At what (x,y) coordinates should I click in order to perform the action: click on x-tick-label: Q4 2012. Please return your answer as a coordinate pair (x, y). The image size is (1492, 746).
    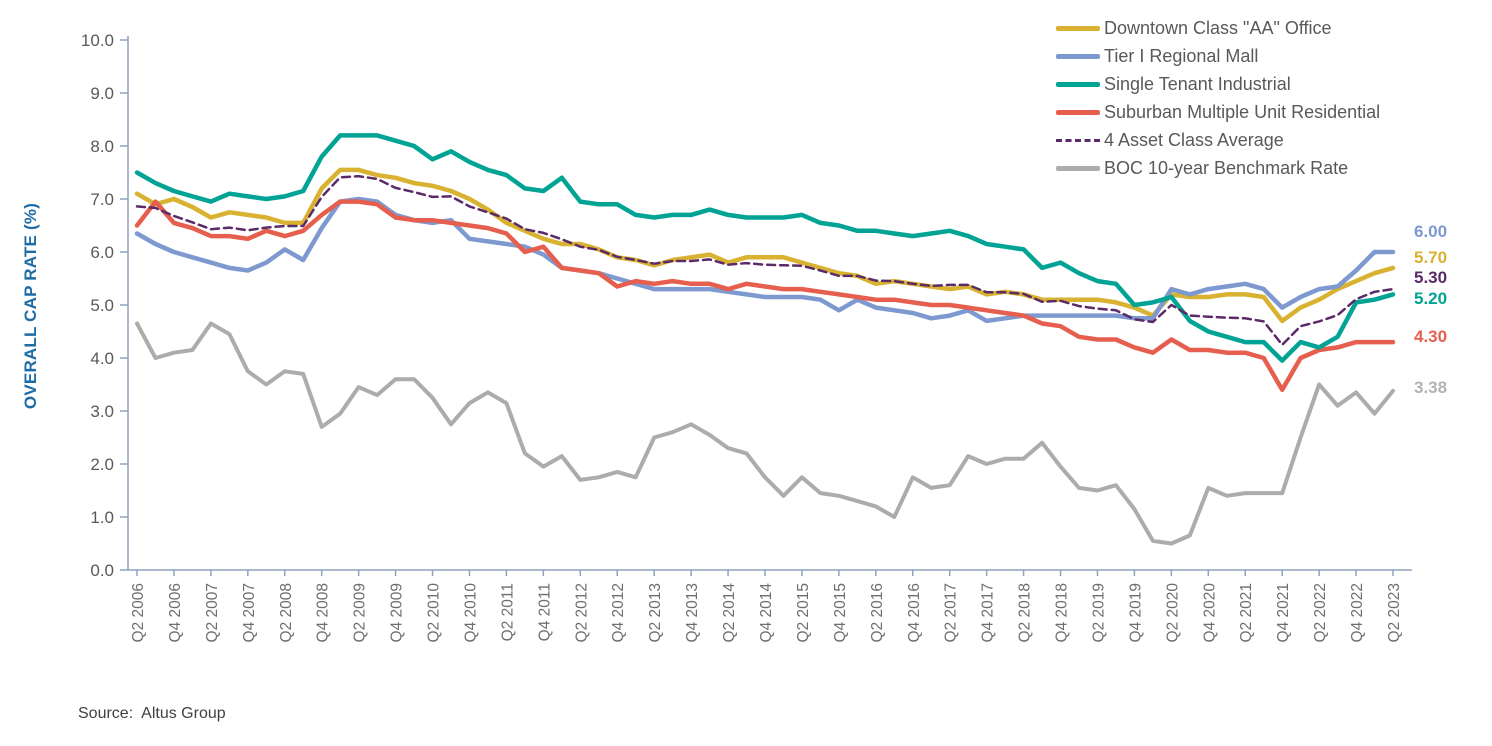
    Looking at the image, I should click on (618, 612).